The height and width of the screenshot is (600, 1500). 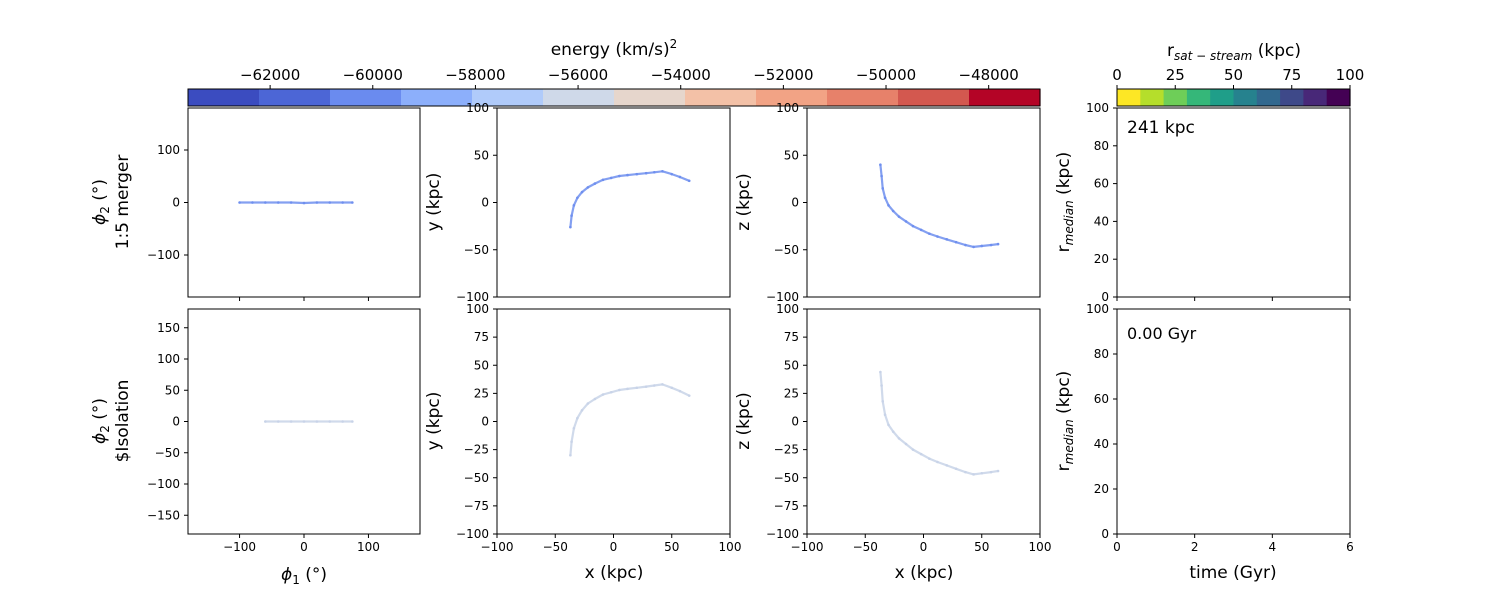 What do you see at coordinates (1065, 202) in the screenshot?
I see `merger-rmedian-ylabel: rmedian (kpc)` at bounding box center [1065, 202].